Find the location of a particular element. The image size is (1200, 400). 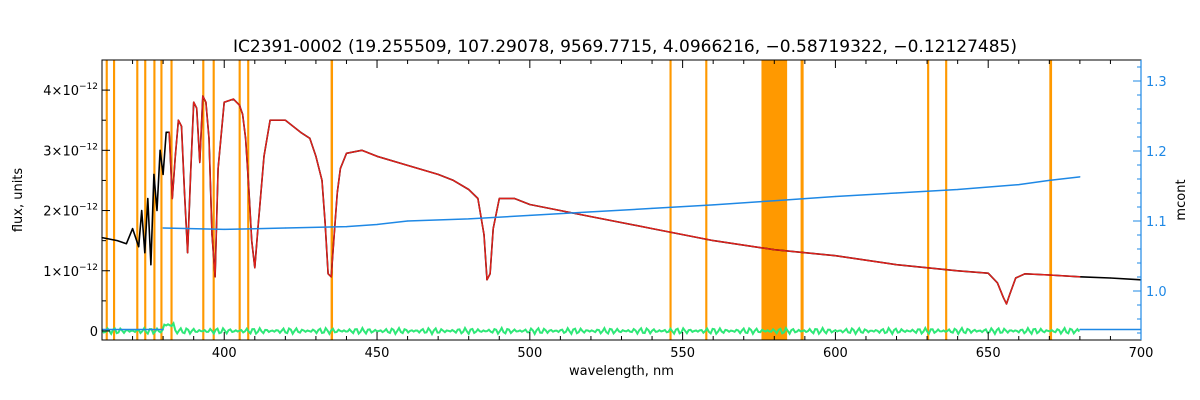

y-tick-label-1: 1×10⁻¹² is located at coordinates (70, 271).